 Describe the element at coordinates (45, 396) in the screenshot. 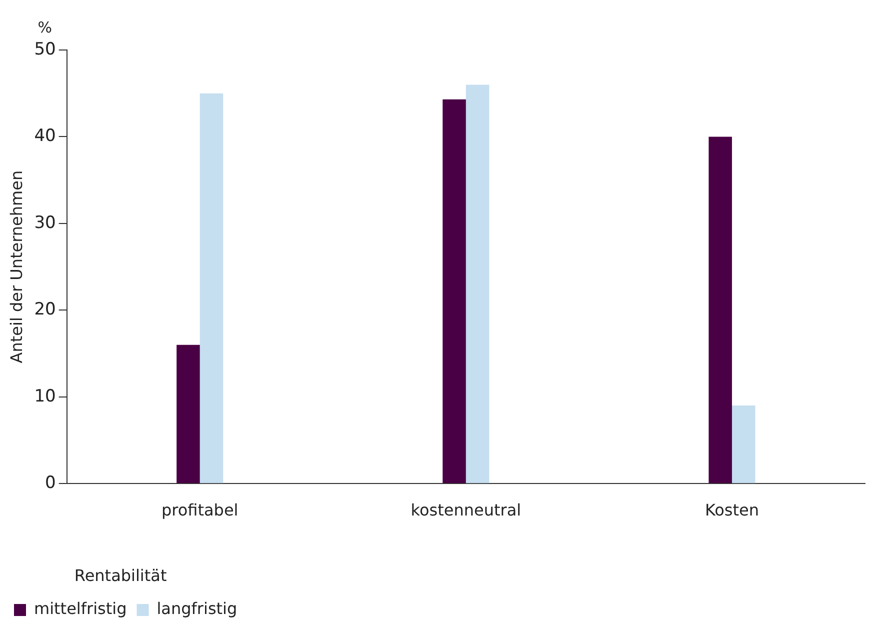

I see `y-tick-label: 10` at that location.